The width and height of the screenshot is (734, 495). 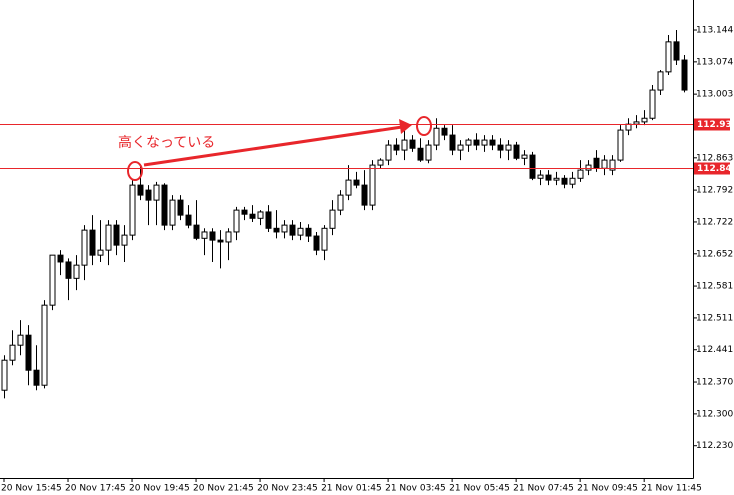 I want to click on y-tick-label: 113.144, so click(x=714, y=31).